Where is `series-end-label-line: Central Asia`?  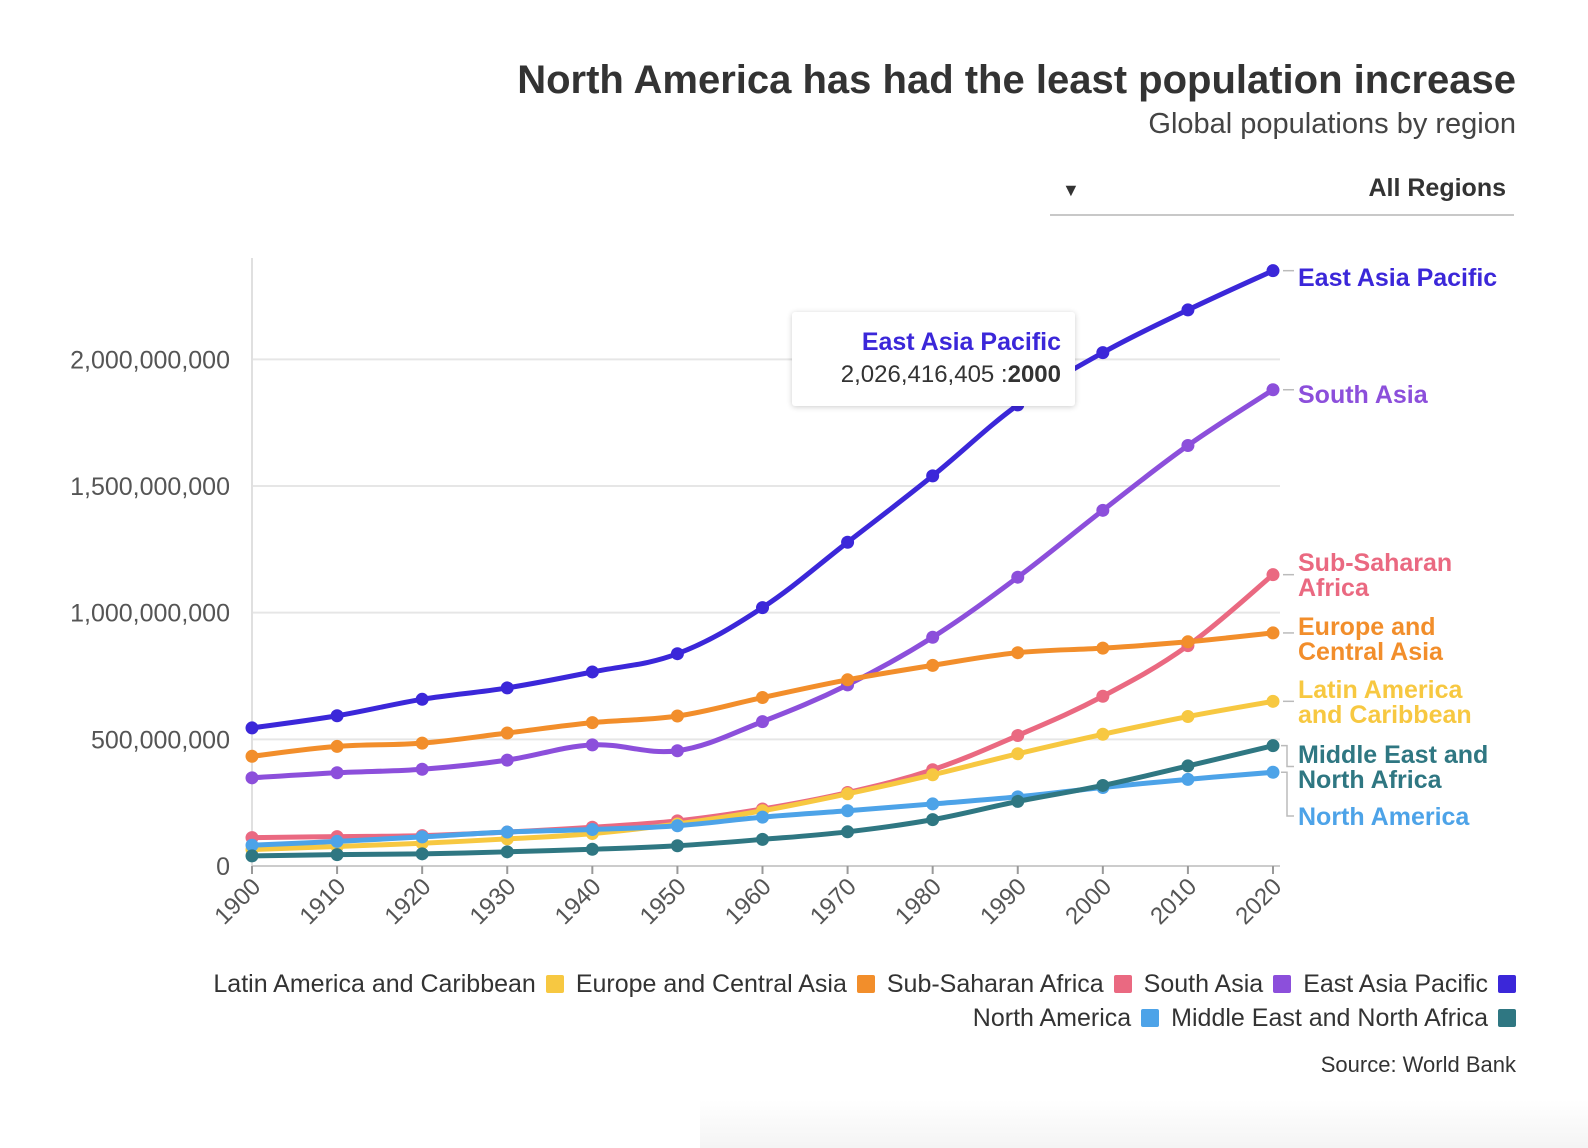 series-end-label-line: Central Asia is located at coordinates (1371, 652).